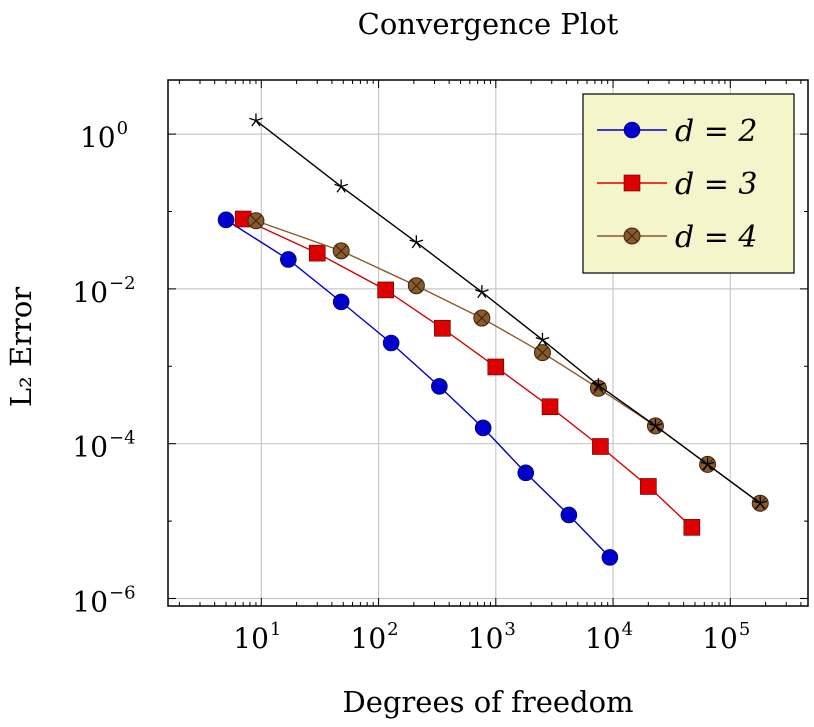 Image resolution: width=814 pixels, height=727 pixels. I want to click on y-tick-label: 10⁻⁴, so click(103, 446).